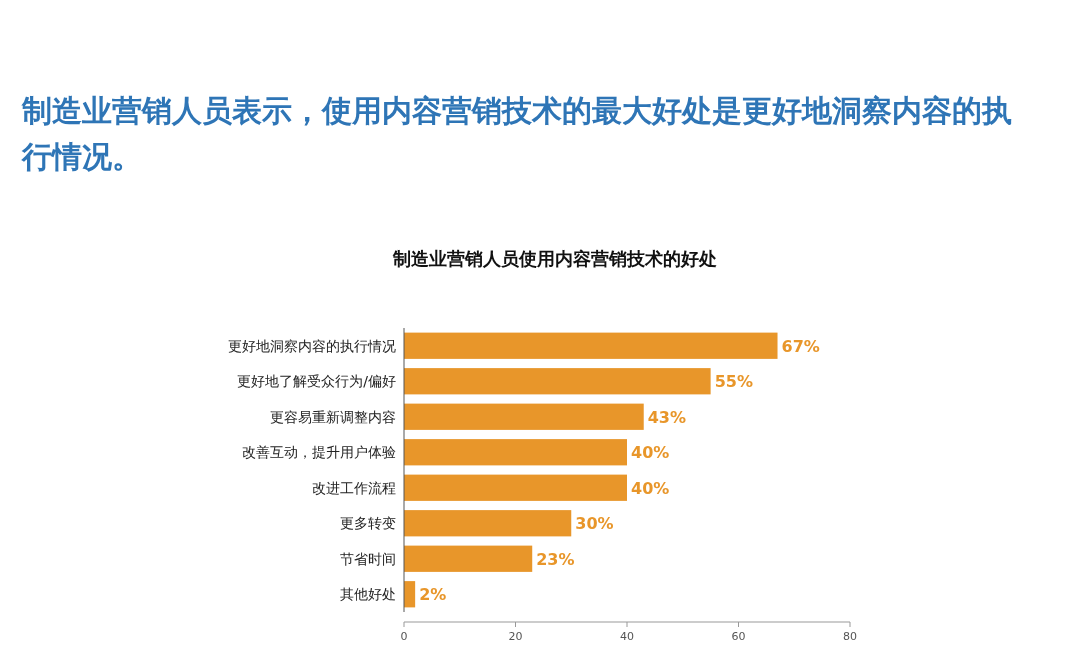  I want to click on x-tick-label: 60, so click(738, 636).